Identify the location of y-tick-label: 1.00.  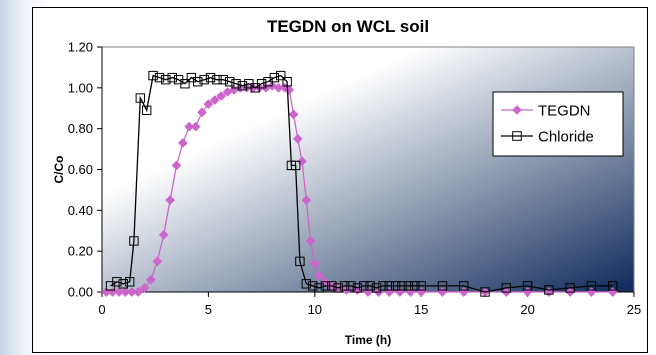
(80, 87).